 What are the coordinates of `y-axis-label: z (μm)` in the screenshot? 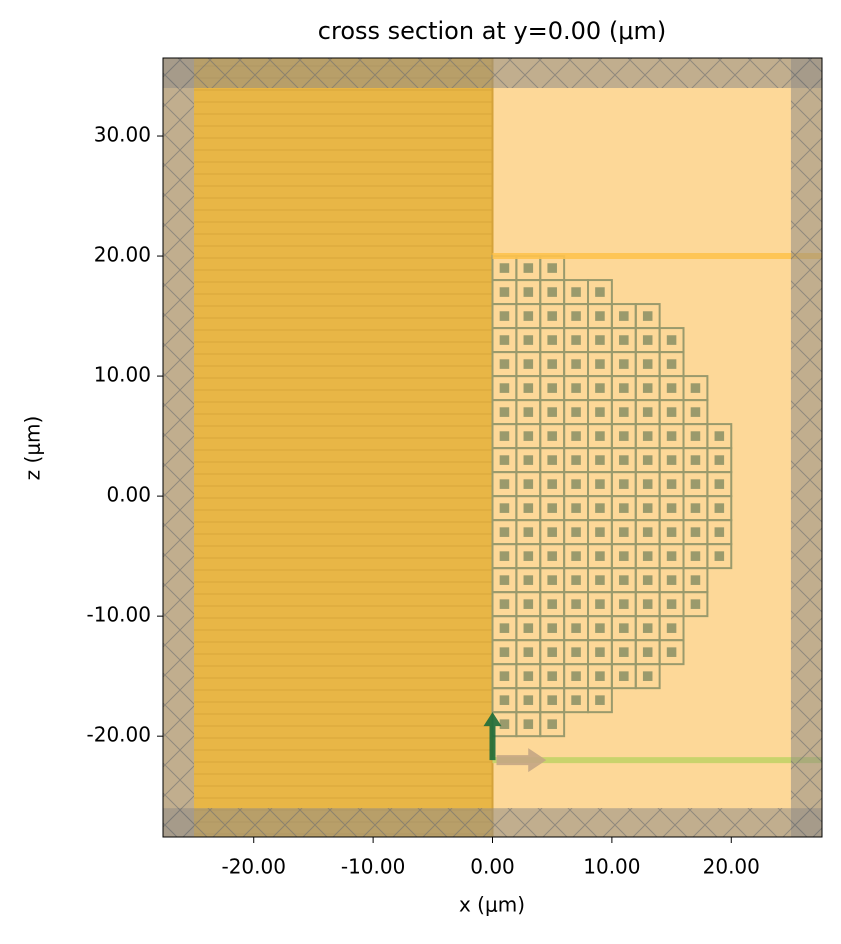 It's located at (33, 448).